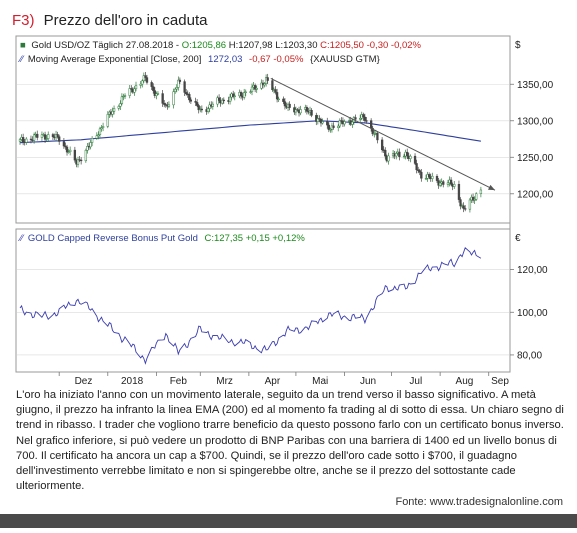  I want to click on legend-c-value: 1205,50, so click(347, 45).